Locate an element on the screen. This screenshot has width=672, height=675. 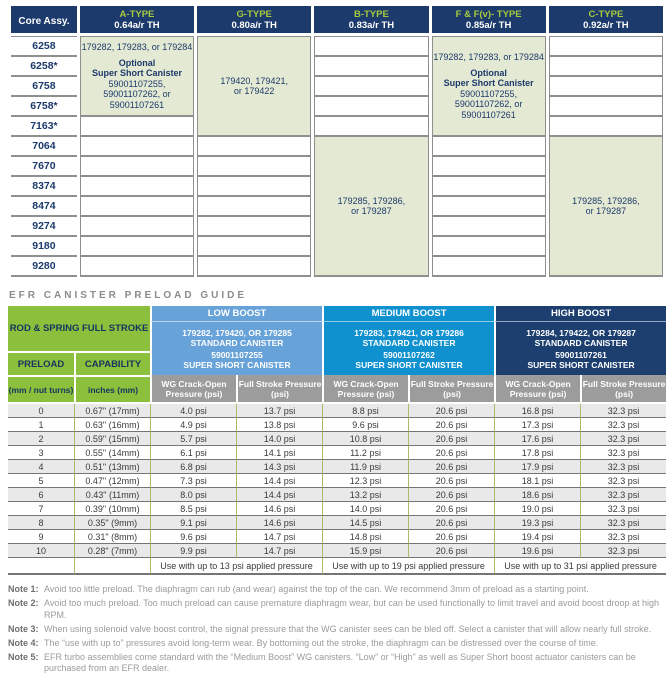
cell-high-wg: 17.9 psi is located at coordinates (537, 467).